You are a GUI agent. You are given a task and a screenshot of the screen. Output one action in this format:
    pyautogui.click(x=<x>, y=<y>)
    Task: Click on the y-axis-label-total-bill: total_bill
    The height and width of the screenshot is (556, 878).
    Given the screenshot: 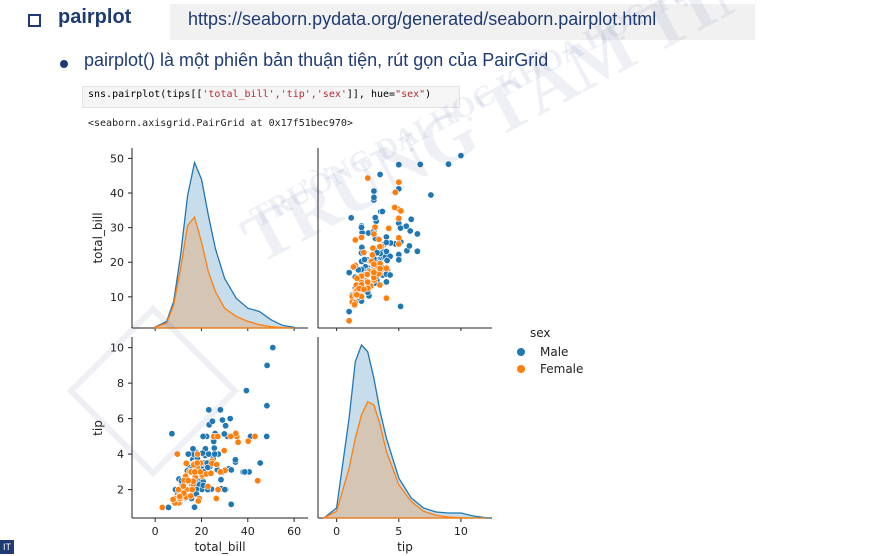 What is the action you would take?
    pyautogui.click(x=98, y=237)
    